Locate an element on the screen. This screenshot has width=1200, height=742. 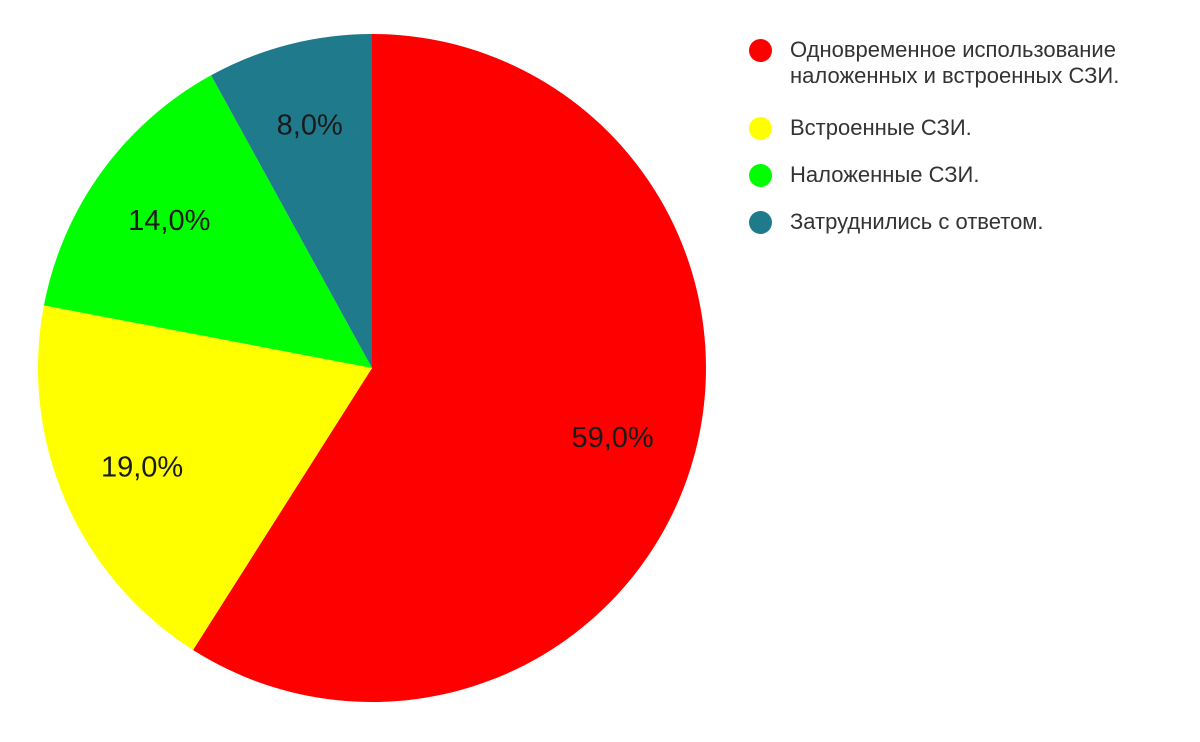
legend-item: Затруднились с ответом. is located at coordinates (961, 222).